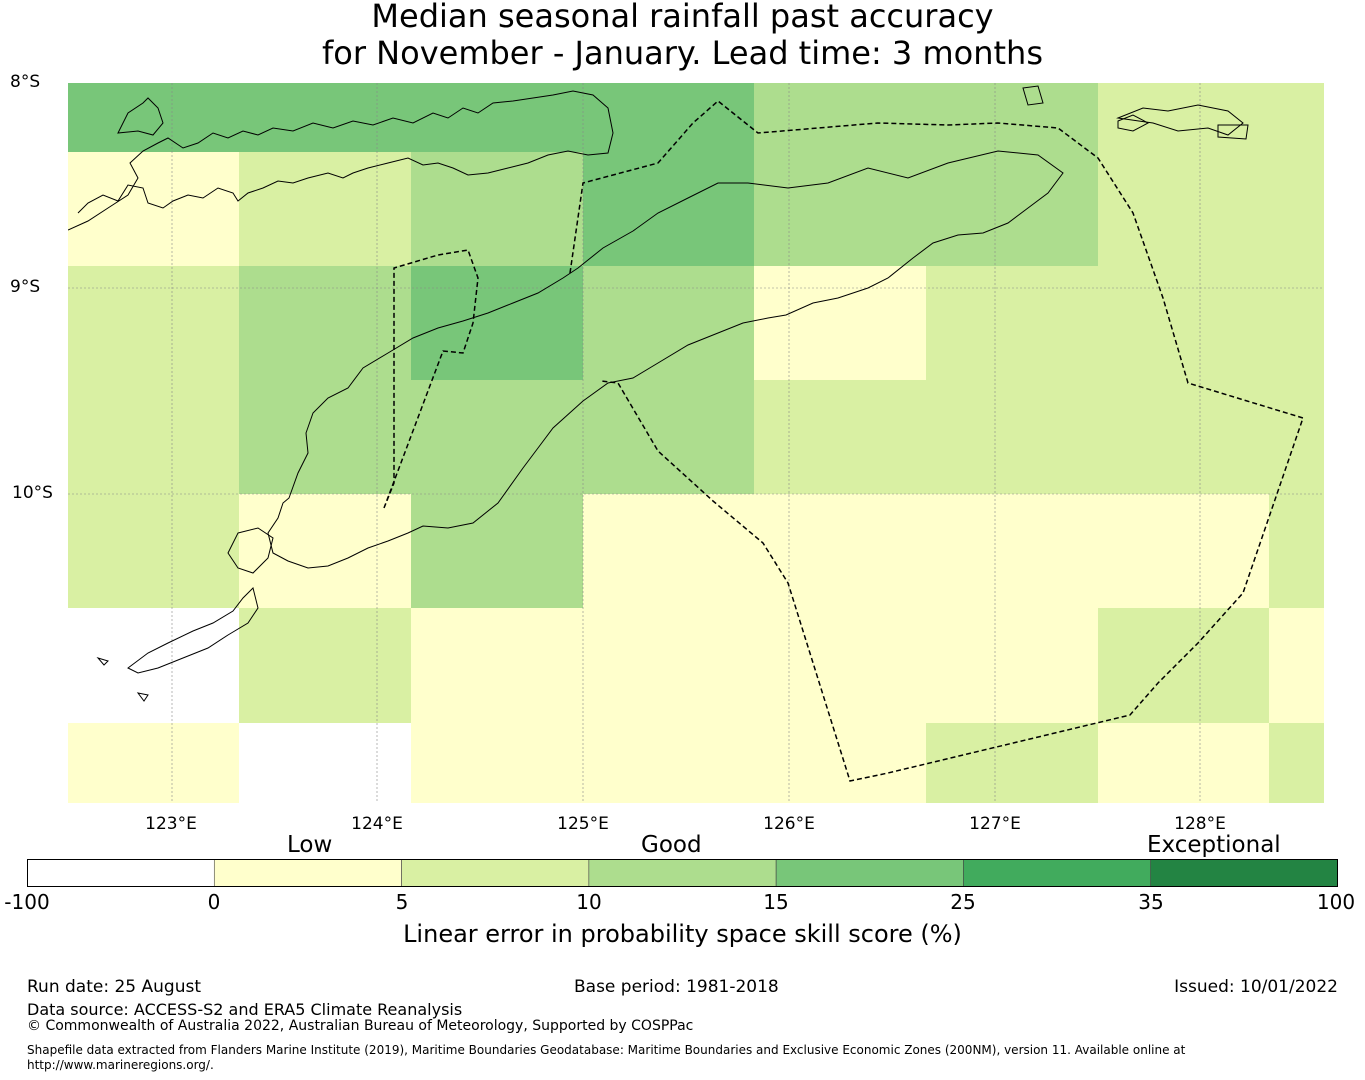 Image resolution: width=1365 pixels, height=1080 pixels. Describe the element at coordinates (668, 763) in the screenshot. I see `grid-cell-r6-c3` at that location.